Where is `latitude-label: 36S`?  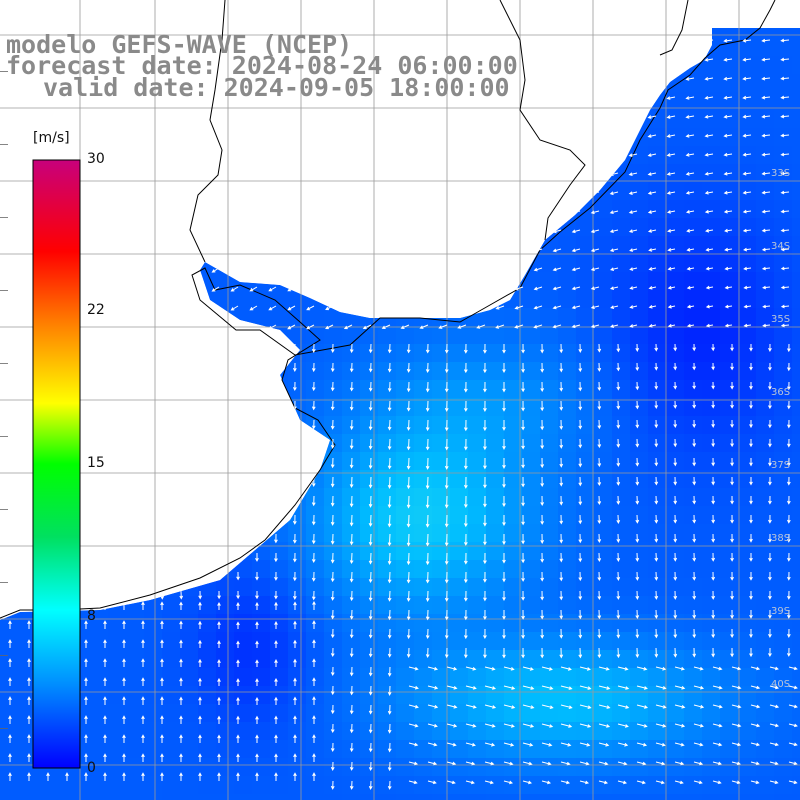 latitude-label: 36S is located at coordinates (780, 392).